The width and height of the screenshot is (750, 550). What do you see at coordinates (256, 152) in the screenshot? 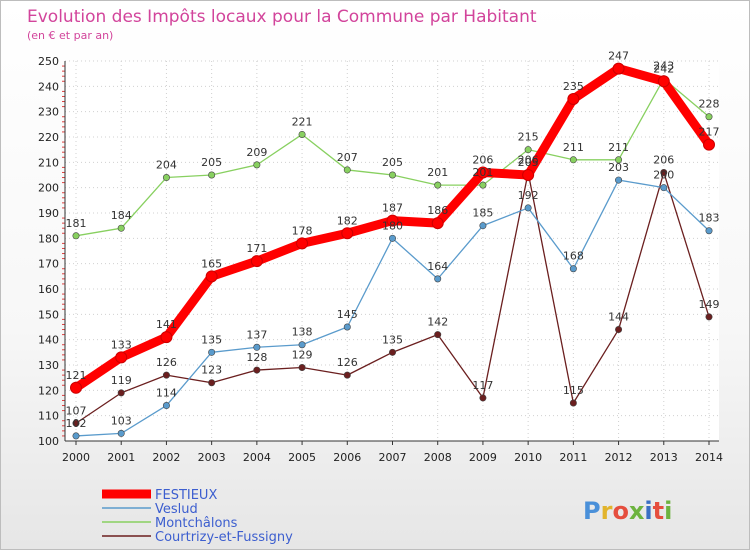
I see `data-label: 209` at bounding box center [256, 152].